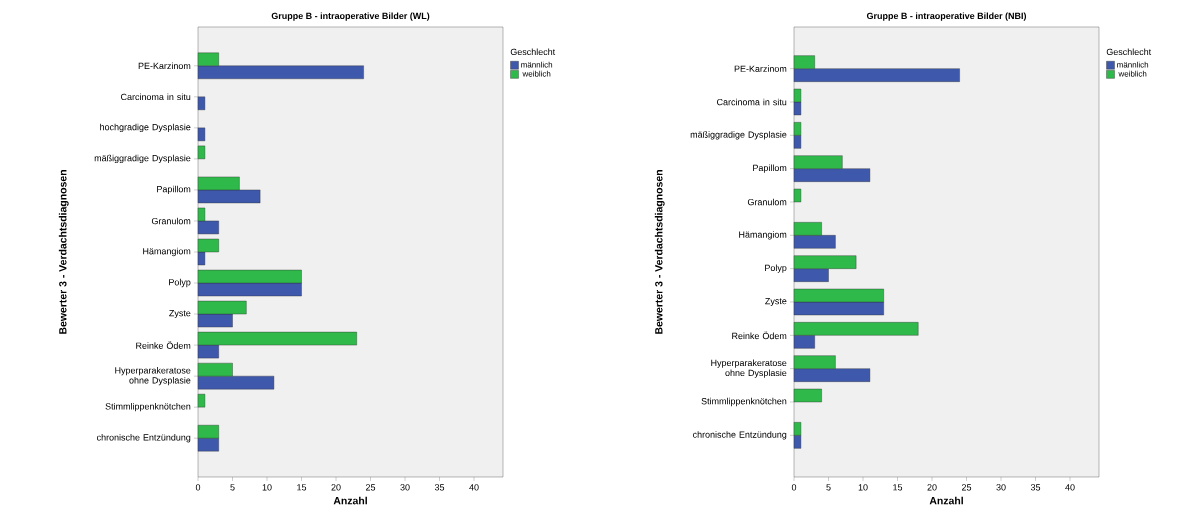  I want to click on chart-title: Gruppe B - intraoperative Bilder (WL), so click(350, 16).